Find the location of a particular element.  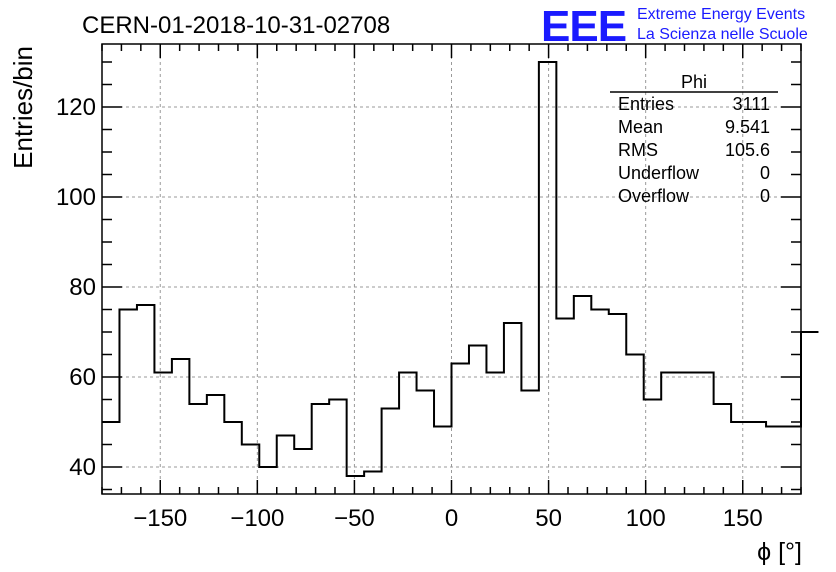

y-axis-label: Entries/bin is located at coordinates (23, 107).